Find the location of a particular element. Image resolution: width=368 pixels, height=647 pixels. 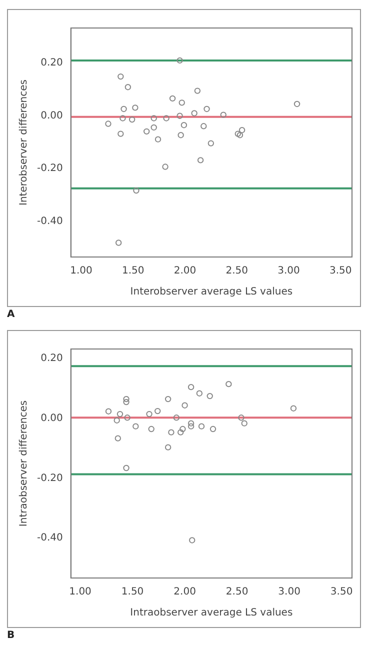

x-axis-title: Interobserver average LS values is located at coordinates (211, 292).